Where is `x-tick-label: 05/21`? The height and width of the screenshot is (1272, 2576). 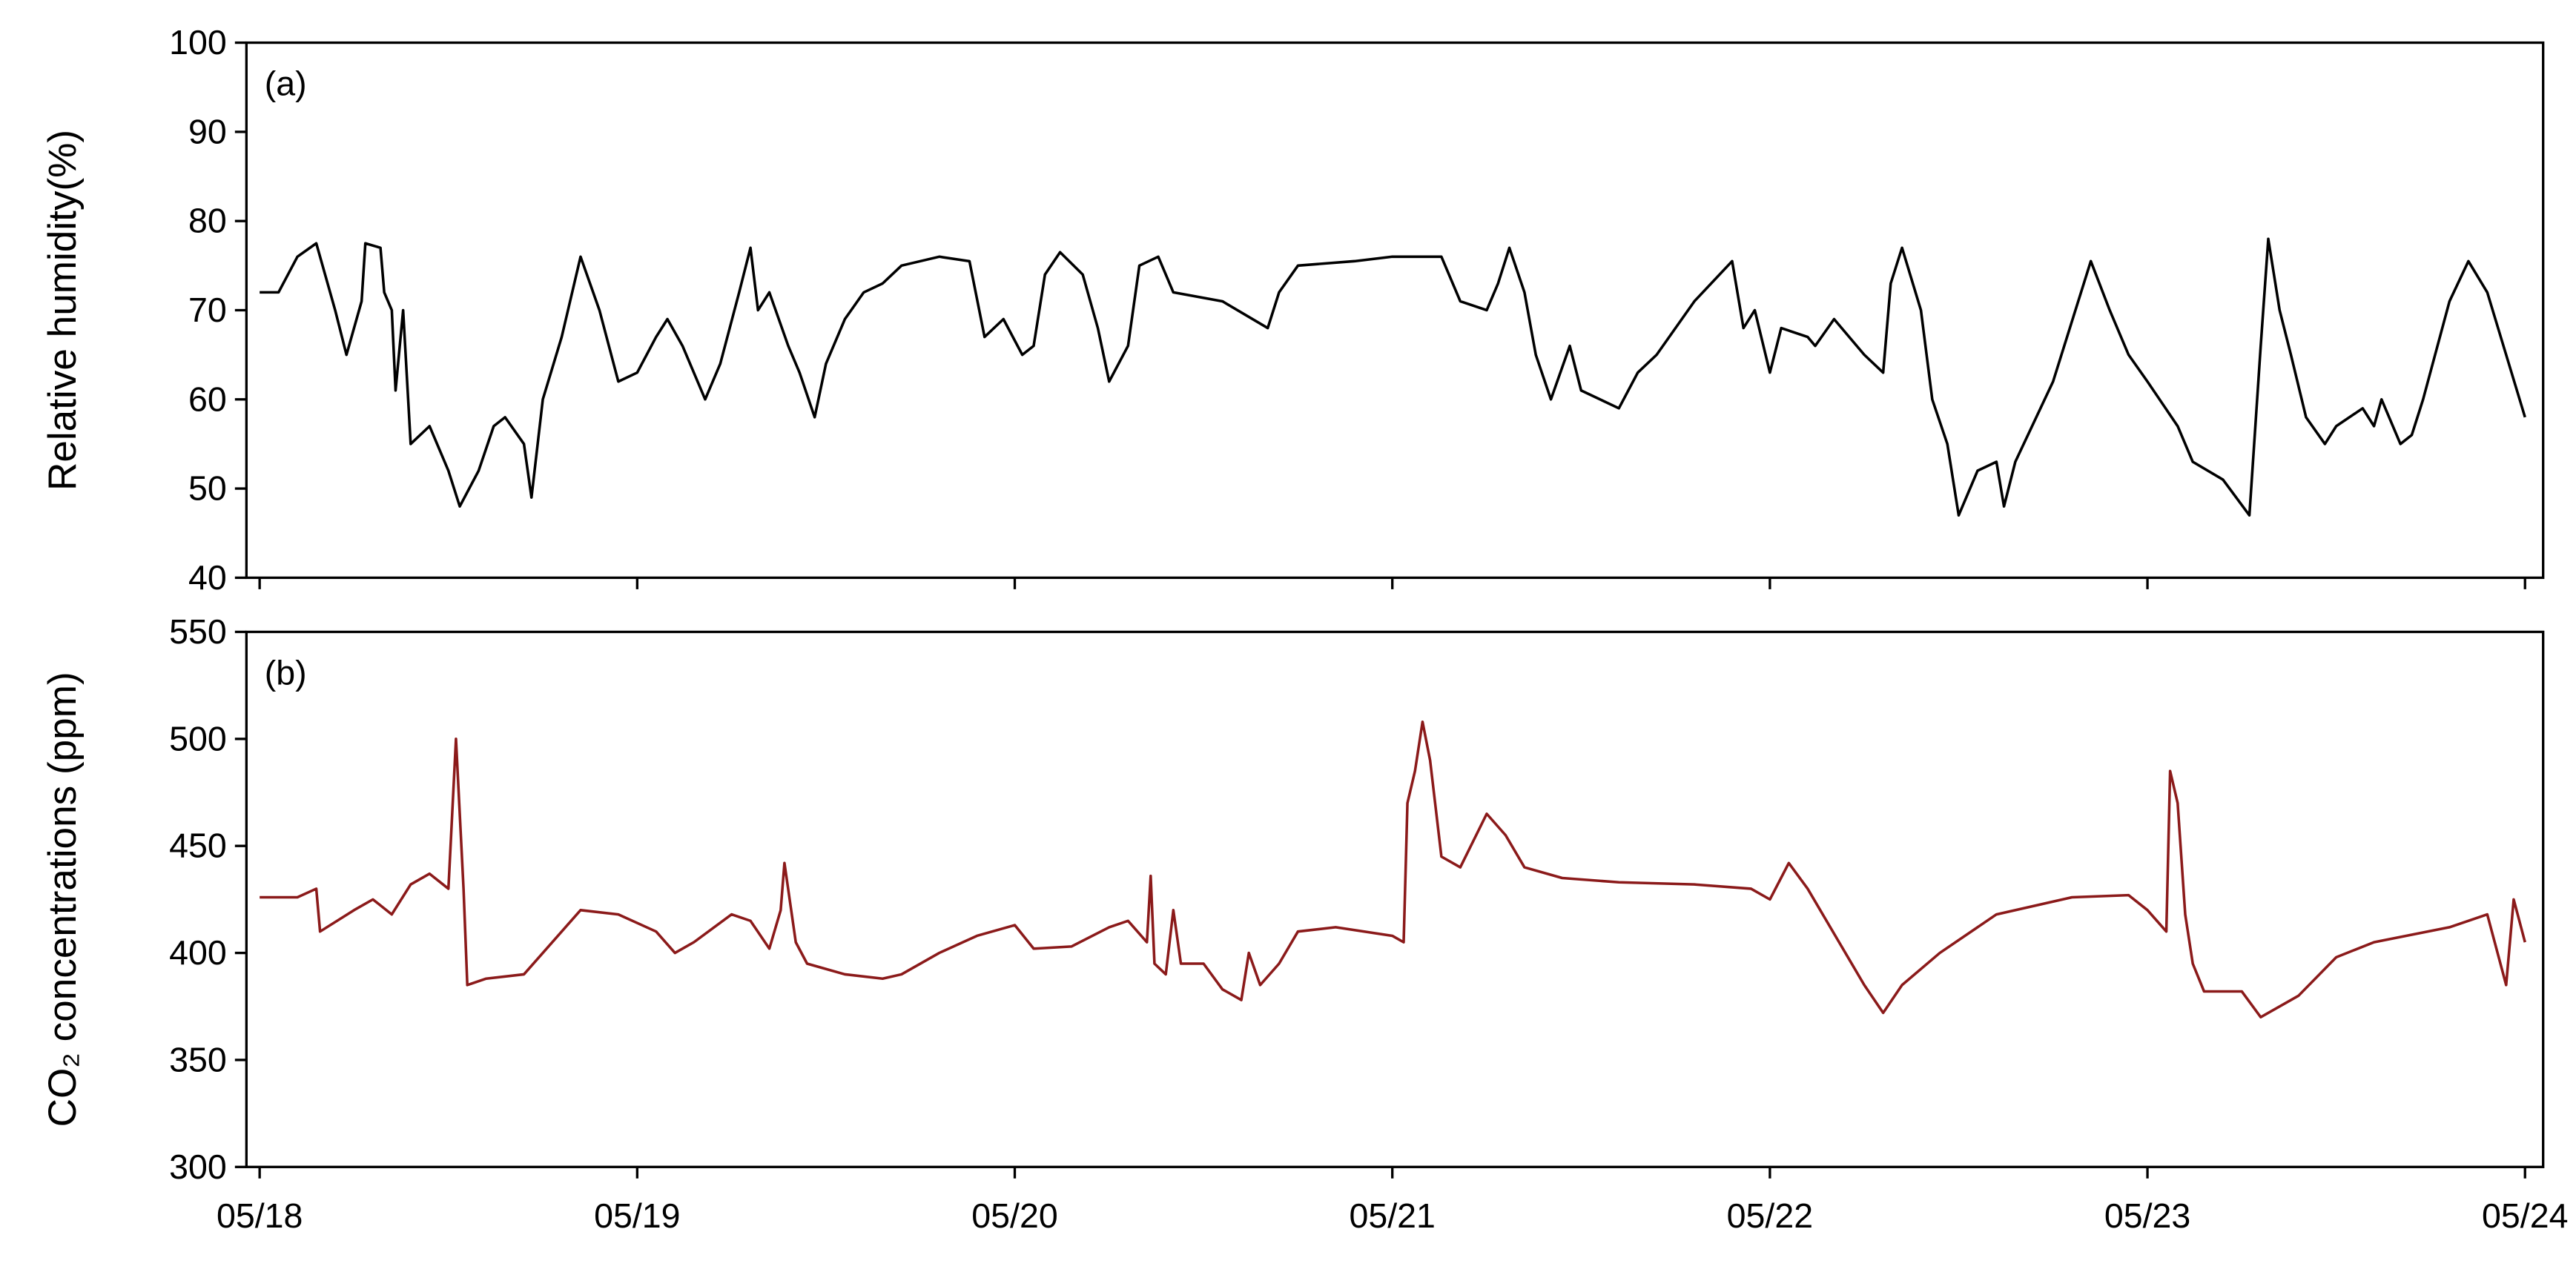 x-tick-label: 05/21 is located at coordinates (1392, 1215).